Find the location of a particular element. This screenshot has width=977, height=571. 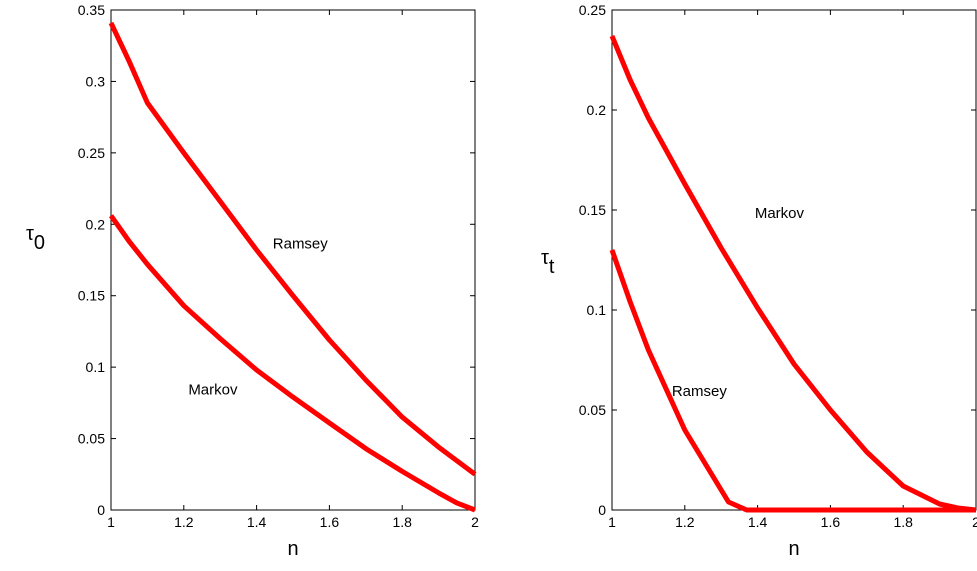

y-axis-label-subscript: t is located at coordinates (552, 267).